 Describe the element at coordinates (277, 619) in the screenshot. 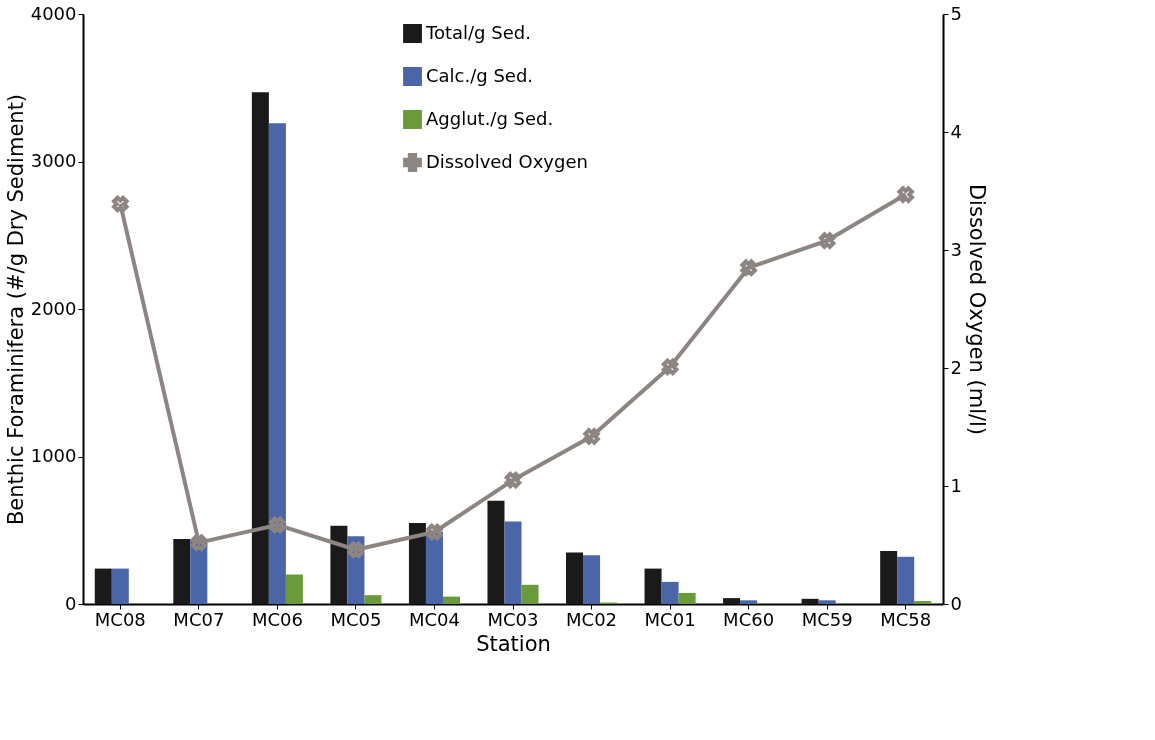

I see `x-tick-label: MC06` at that location.